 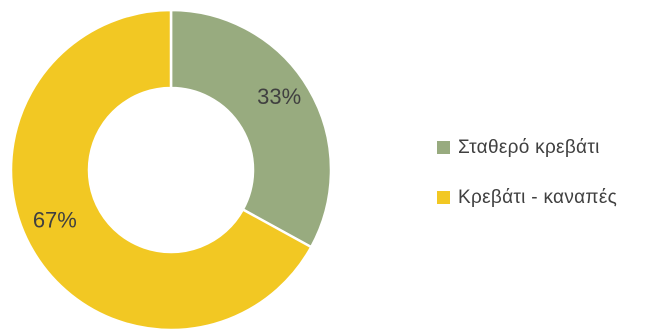 I want to click on legend-item-sofa-bed: Κρεβάτι - καναπές, so click(x=554, y=197).